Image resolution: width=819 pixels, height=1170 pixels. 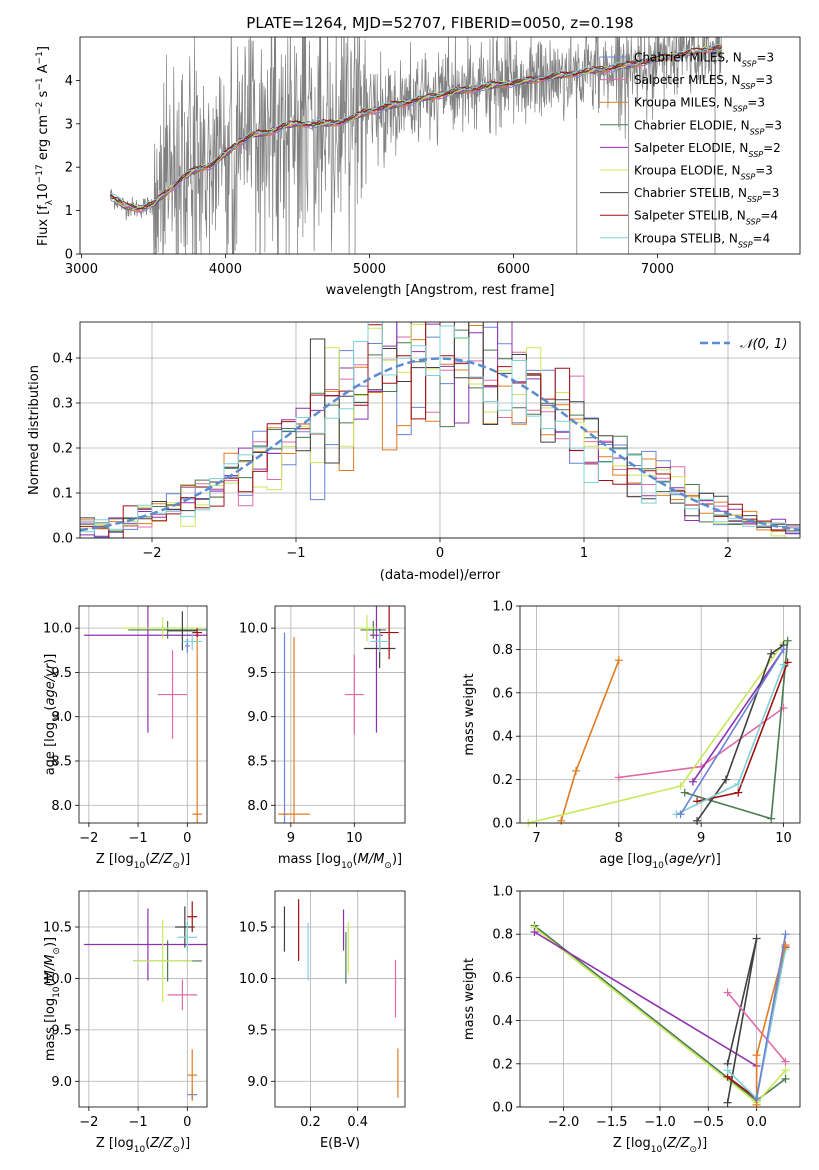 What do you see at coordinates (728, 553) in the screenshot?
I see `x-tick-label: 2` at bounding box center [728, 553].